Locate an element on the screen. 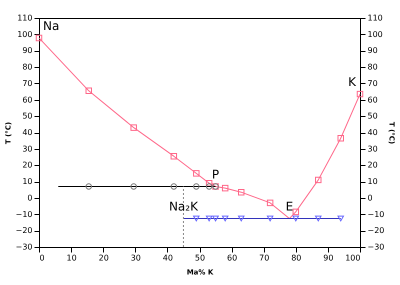 This screenshot has height=285, width=400. y-tick-label: 90 is located at coordinates (27, 51).